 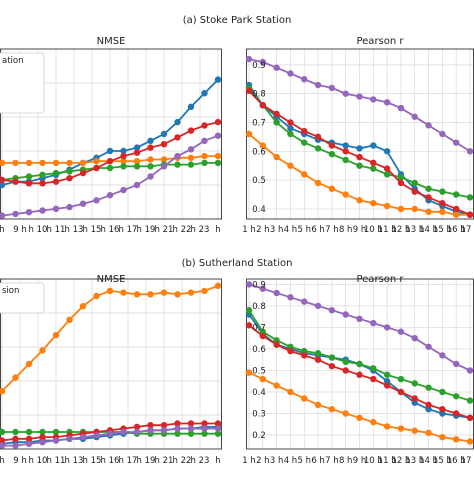 What do you see at coordinates (259, 66) in the screenshot?
I see `y-tick-label: 0.9` at bounding box center [259, 66].